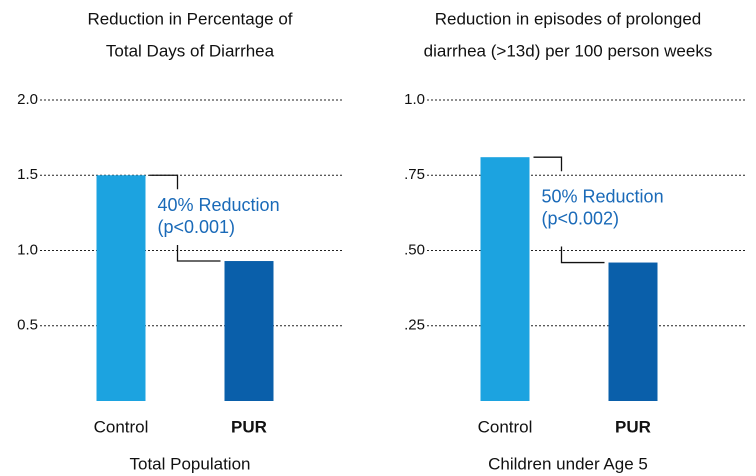 Image resolution: width=756 pixels, height=476 pixels. I want to click on chart-title: Reduction in episodes of prolonged, so click(568, 18).